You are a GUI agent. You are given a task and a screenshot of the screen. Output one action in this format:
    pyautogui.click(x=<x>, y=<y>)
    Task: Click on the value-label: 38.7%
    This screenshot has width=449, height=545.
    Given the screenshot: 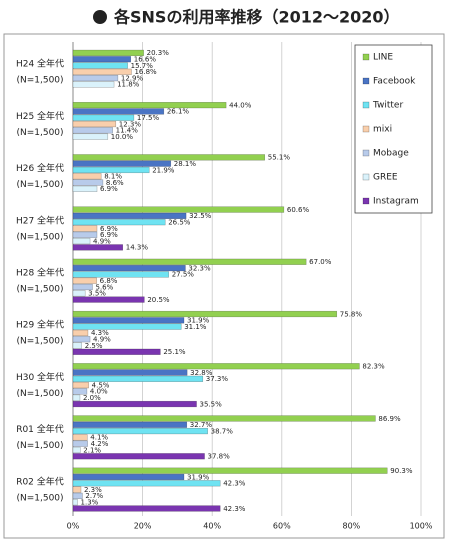 What is the action you would take?
    pyautogui.click(x=222, y=431)
    